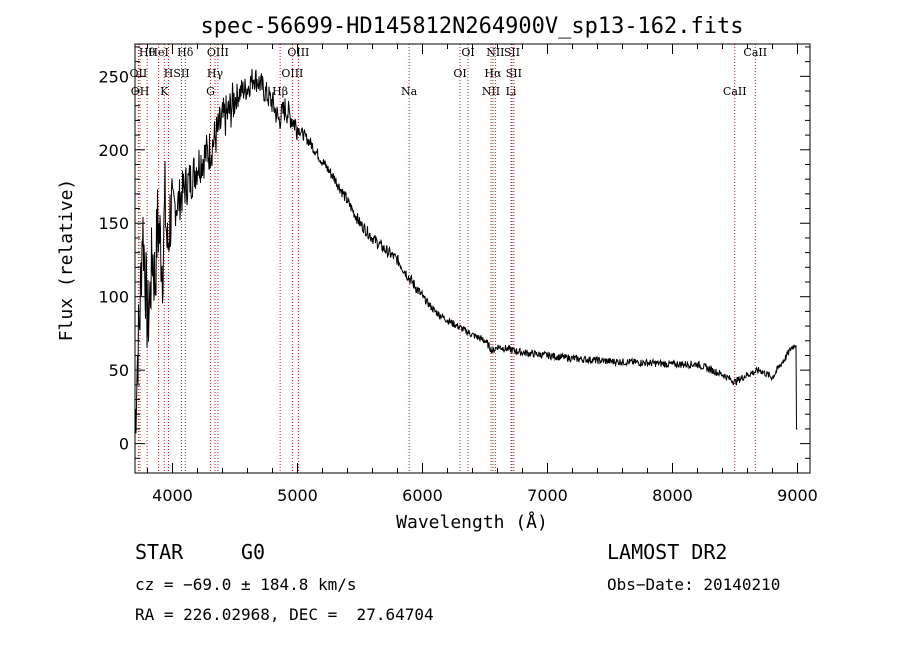 This screenshot has width=900, height=649. I want to click on y-tick-label: 250, so click(113, 76).